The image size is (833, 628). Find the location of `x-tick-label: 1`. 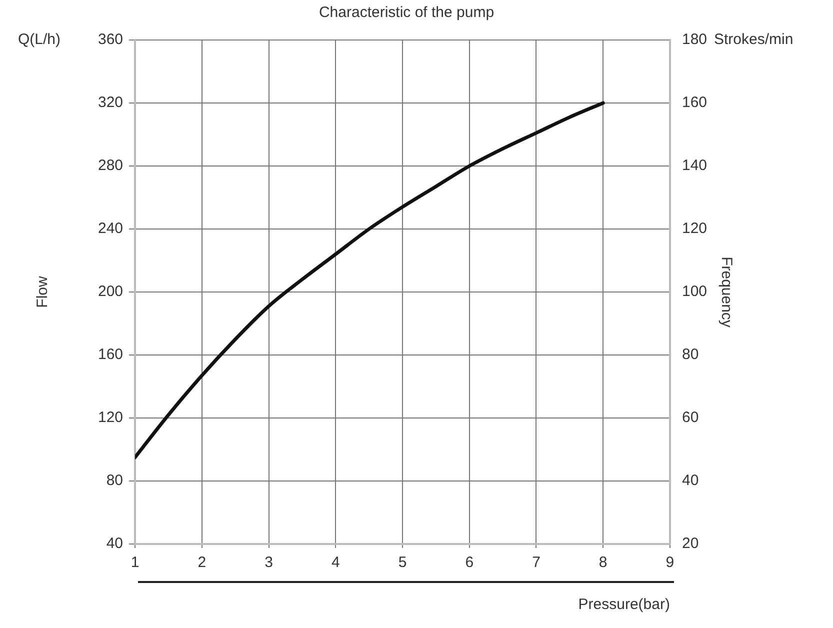

x-tick-label: 1 is located at coordinates (135, 563).